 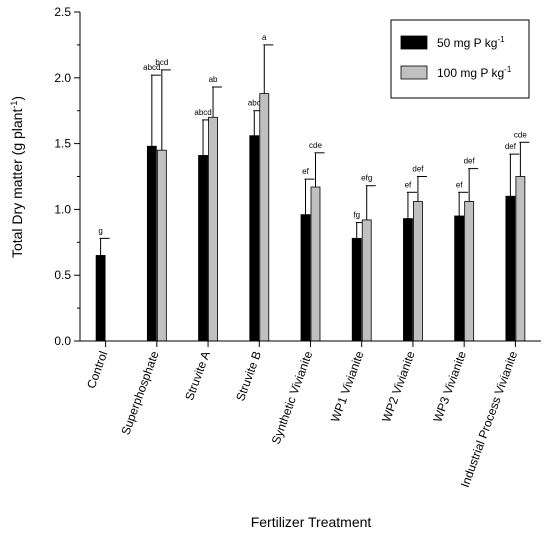 I want to click on x-tick-label: WP2 Vivianite, so click(x=398, y=386).